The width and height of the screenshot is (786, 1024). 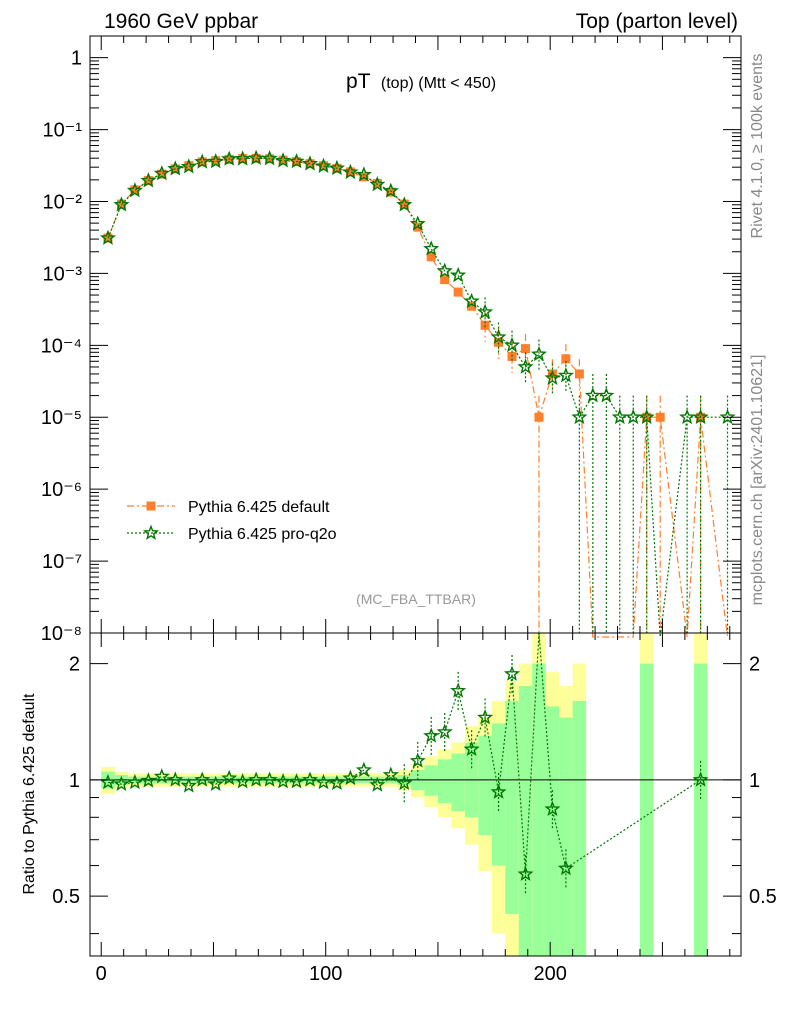 I want to click on legend-label: Pythia 6.425 pro-q2o, so click(x=262, y=534).